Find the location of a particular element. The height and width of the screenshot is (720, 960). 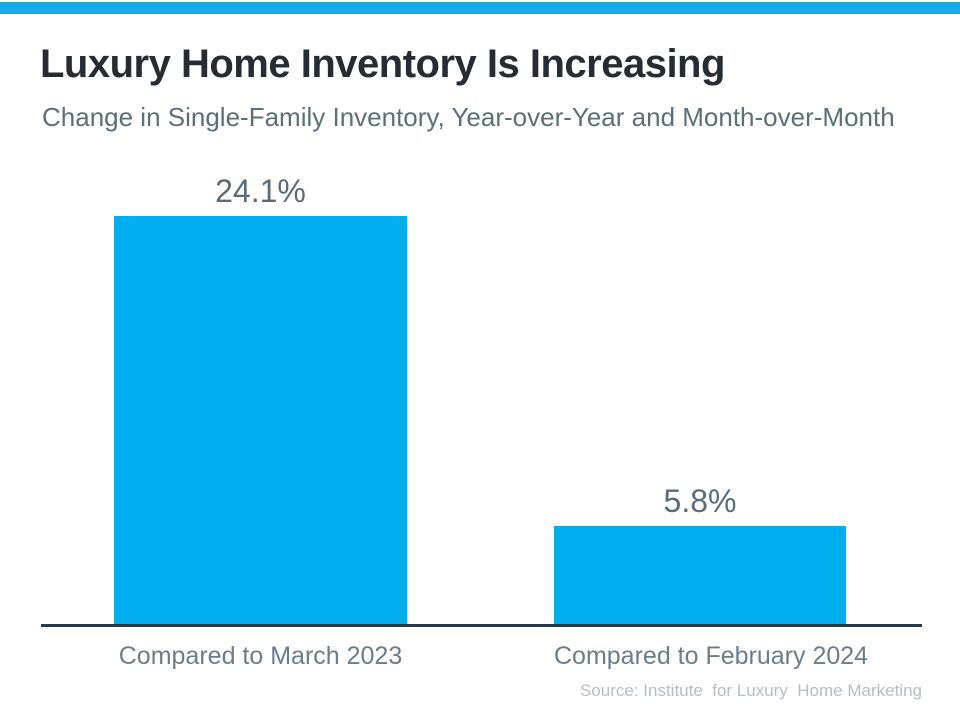

page-title: Luxury Home Inventory Is Increasing is located at coordinates (382, 64).